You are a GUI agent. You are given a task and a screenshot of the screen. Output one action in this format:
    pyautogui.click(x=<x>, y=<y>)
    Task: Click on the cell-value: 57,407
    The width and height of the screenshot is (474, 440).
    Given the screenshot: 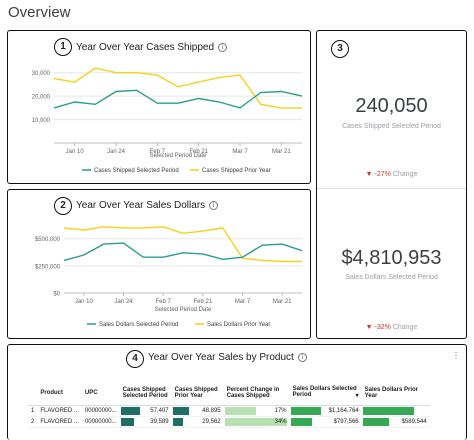 What is the action you would take?
    pyautogui.click(x=159, y=410)
    